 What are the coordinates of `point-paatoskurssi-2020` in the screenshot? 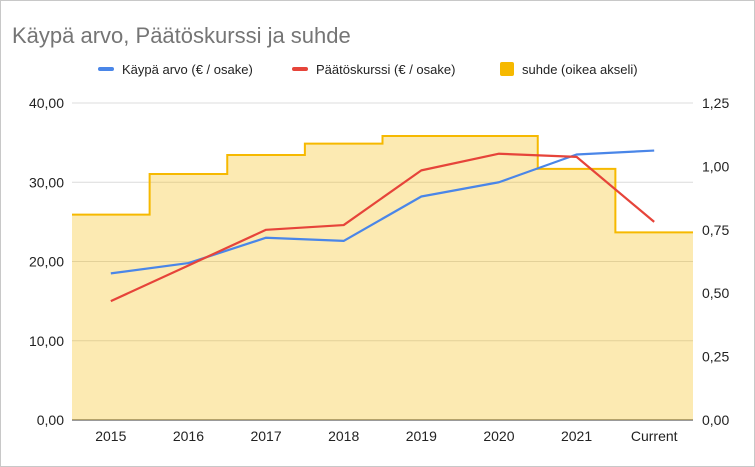 It's located at (499, 154).